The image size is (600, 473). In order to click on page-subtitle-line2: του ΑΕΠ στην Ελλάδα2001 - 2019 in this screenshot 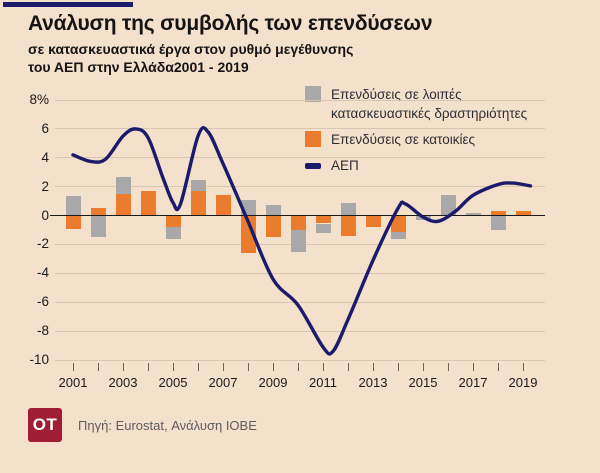, I will do `click(138, 67)`.